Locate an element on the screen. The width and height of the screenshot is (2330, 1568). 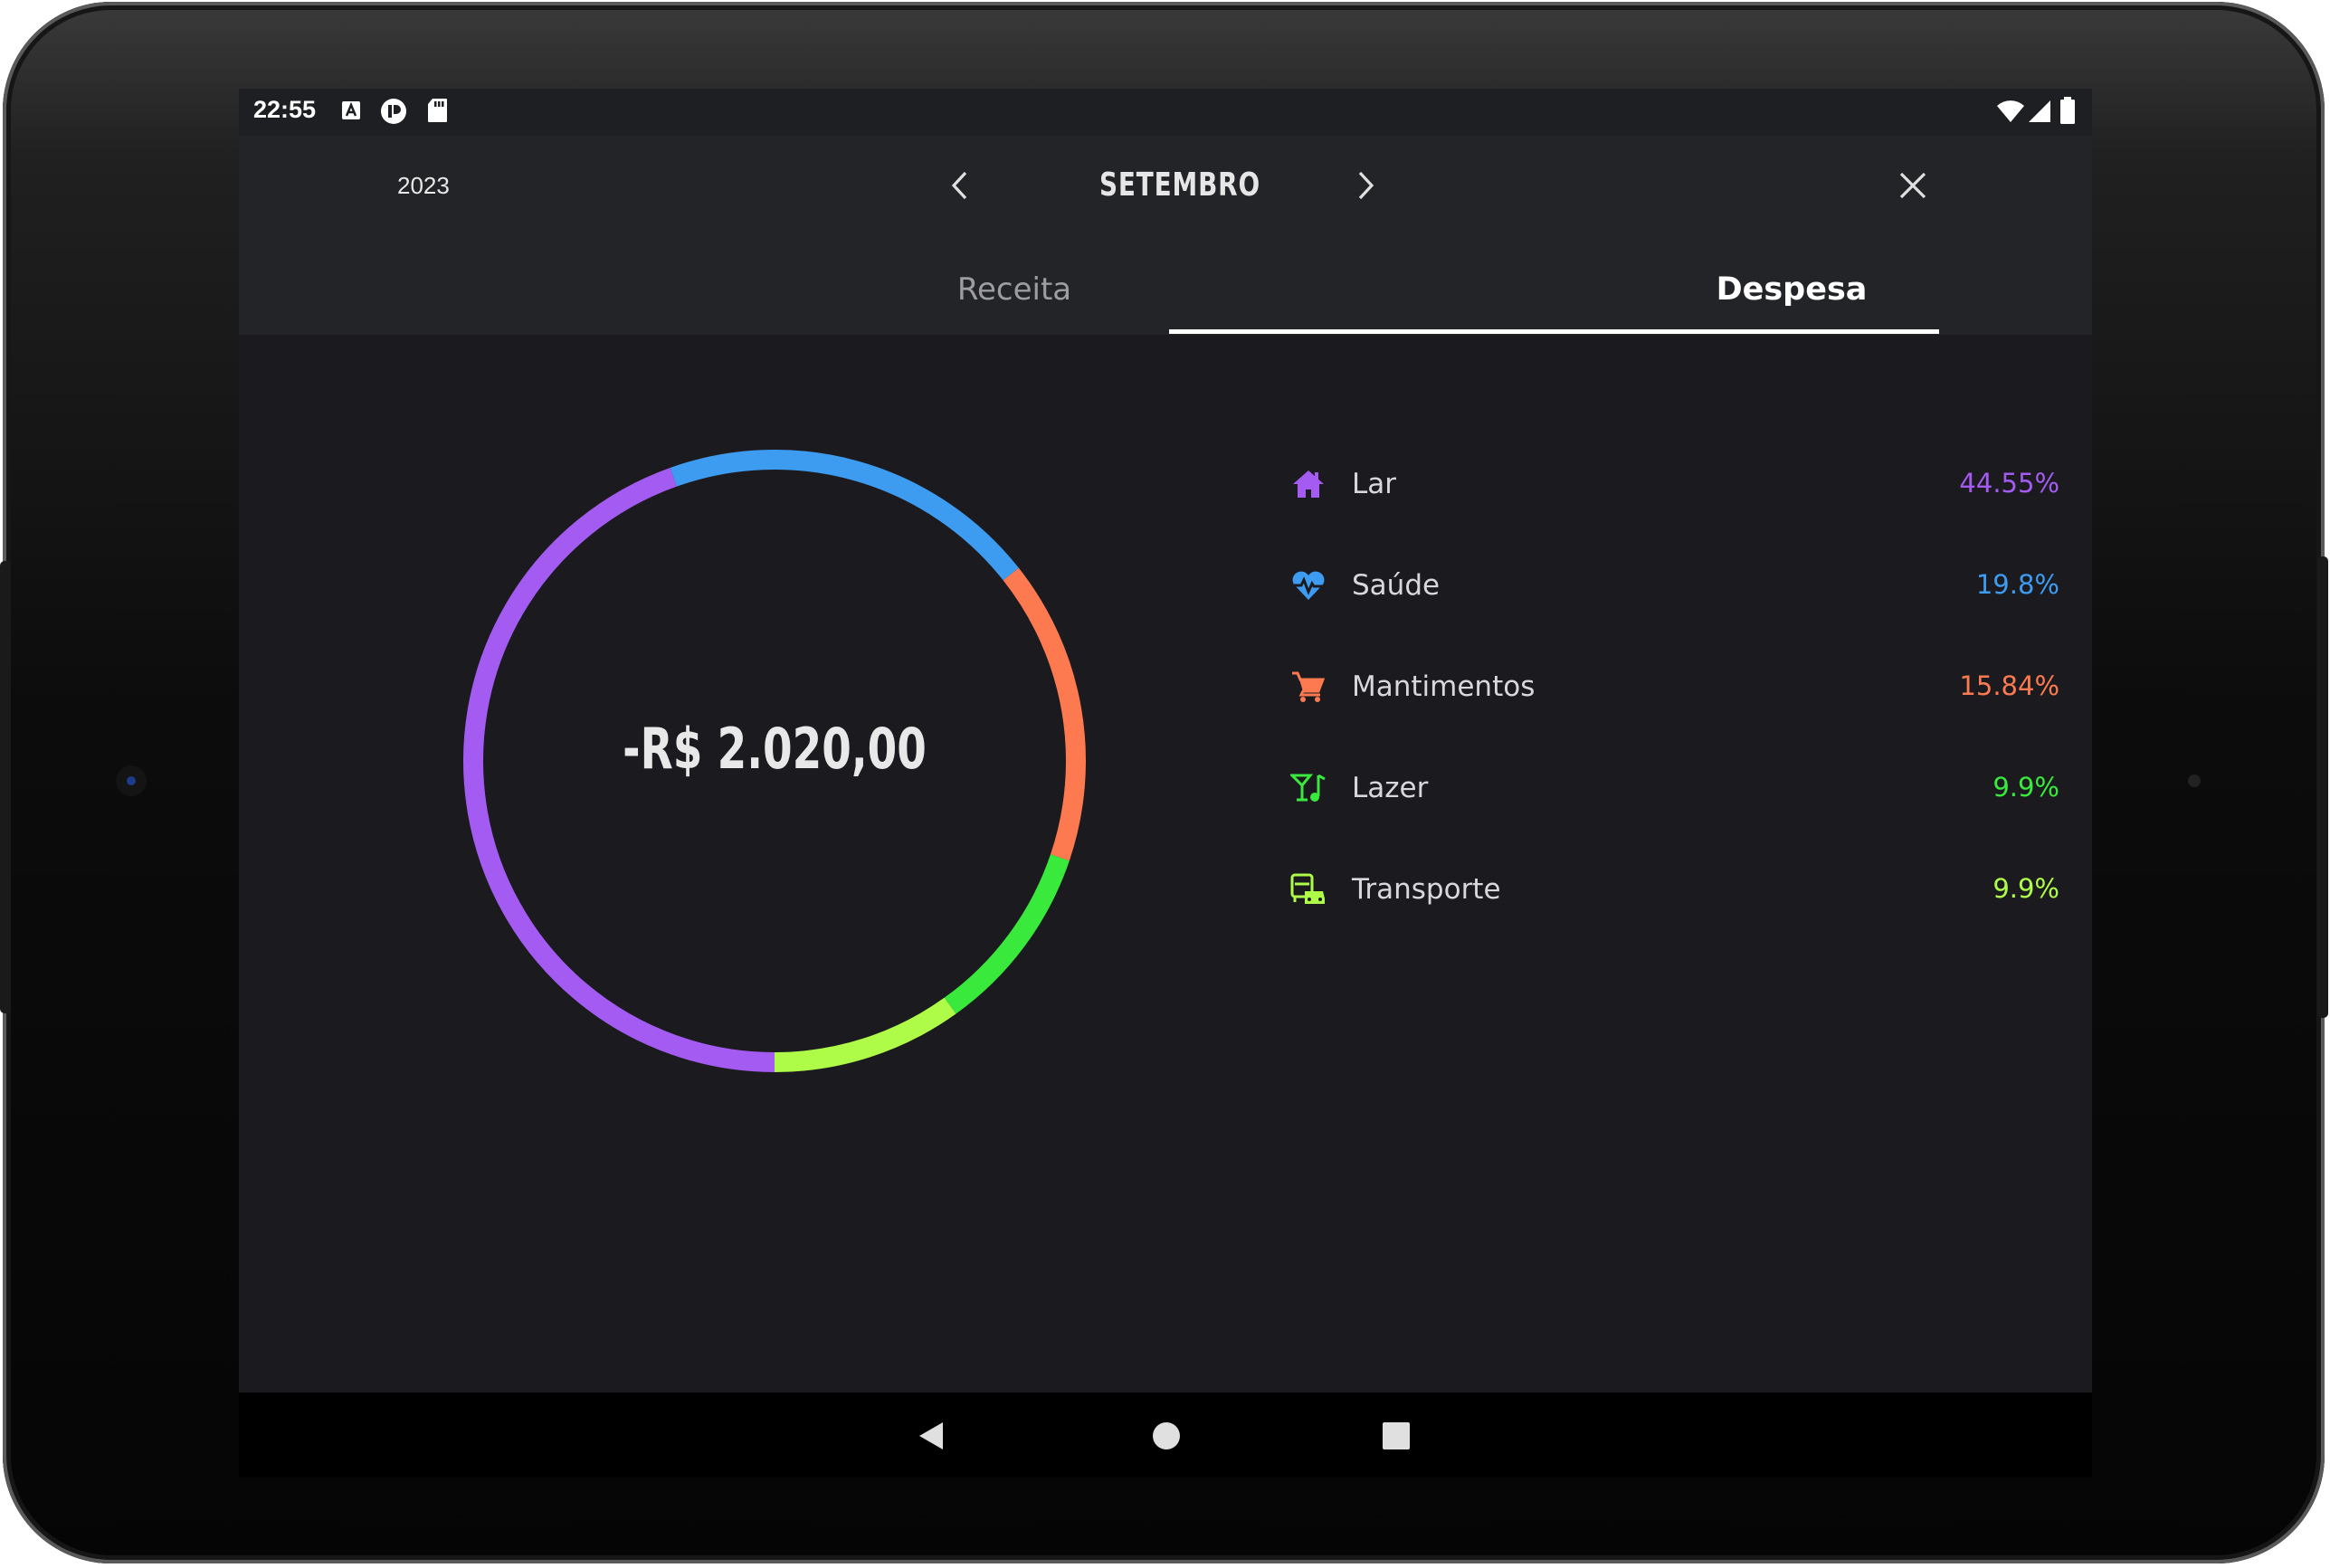
legend-percent: 44.55% is located at coordinates (2009, 483).